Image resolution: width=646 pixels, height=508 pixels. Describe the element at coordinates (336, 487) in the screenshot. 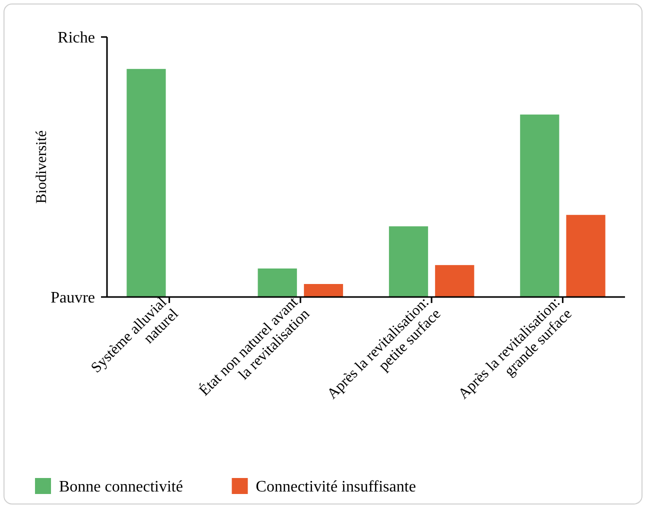

I see `legend-label: Connectivité insuffisante` at that location.